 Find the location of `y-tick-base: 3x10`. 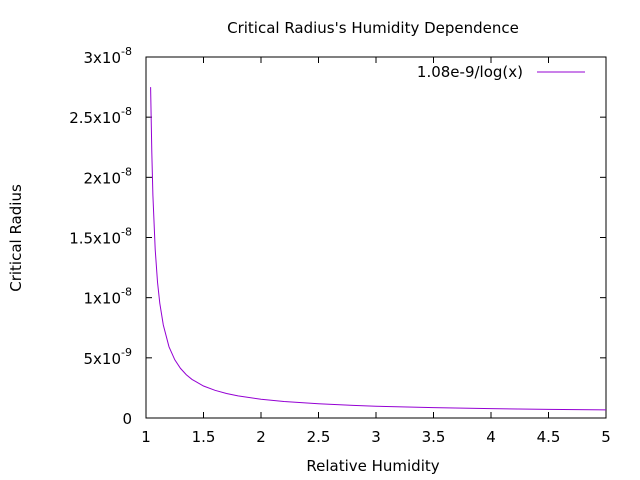

y-tick-base: 3x10 is located at coordinates (103, 58).